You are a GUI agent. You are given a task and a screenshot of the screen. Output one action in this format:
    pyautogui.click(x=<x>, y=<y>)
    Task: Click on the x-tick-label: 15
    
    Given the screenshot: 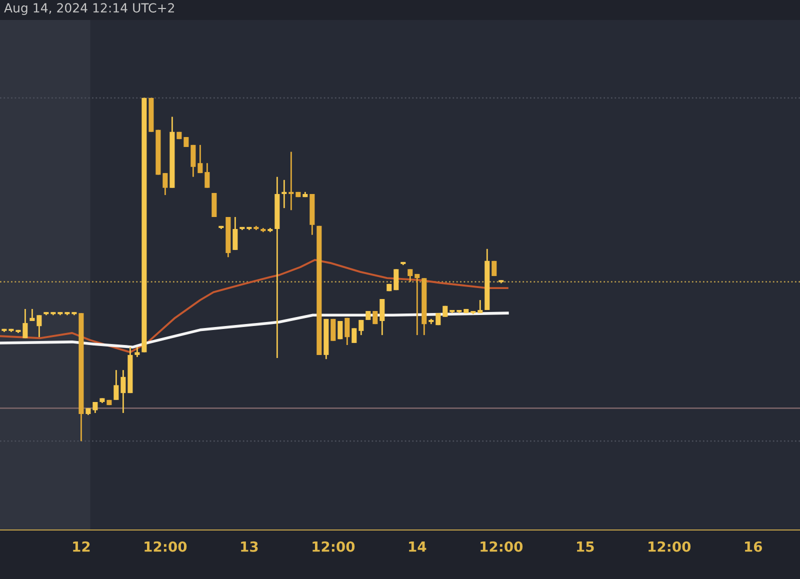 What is the action you would take?
    pyautogui.click(x=585, y=547)
    